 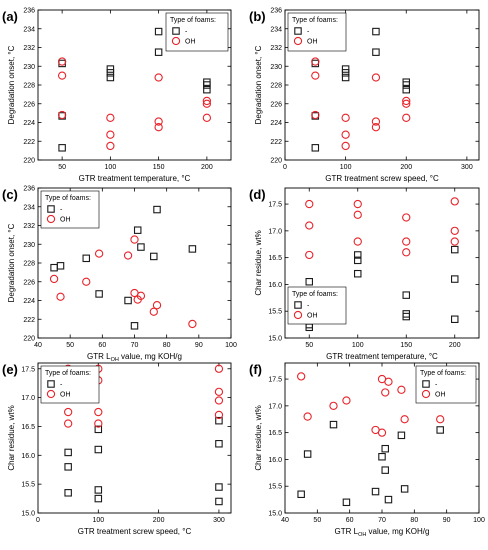 I want to click on x-tick-label: 150, so click(x=406, y=345).